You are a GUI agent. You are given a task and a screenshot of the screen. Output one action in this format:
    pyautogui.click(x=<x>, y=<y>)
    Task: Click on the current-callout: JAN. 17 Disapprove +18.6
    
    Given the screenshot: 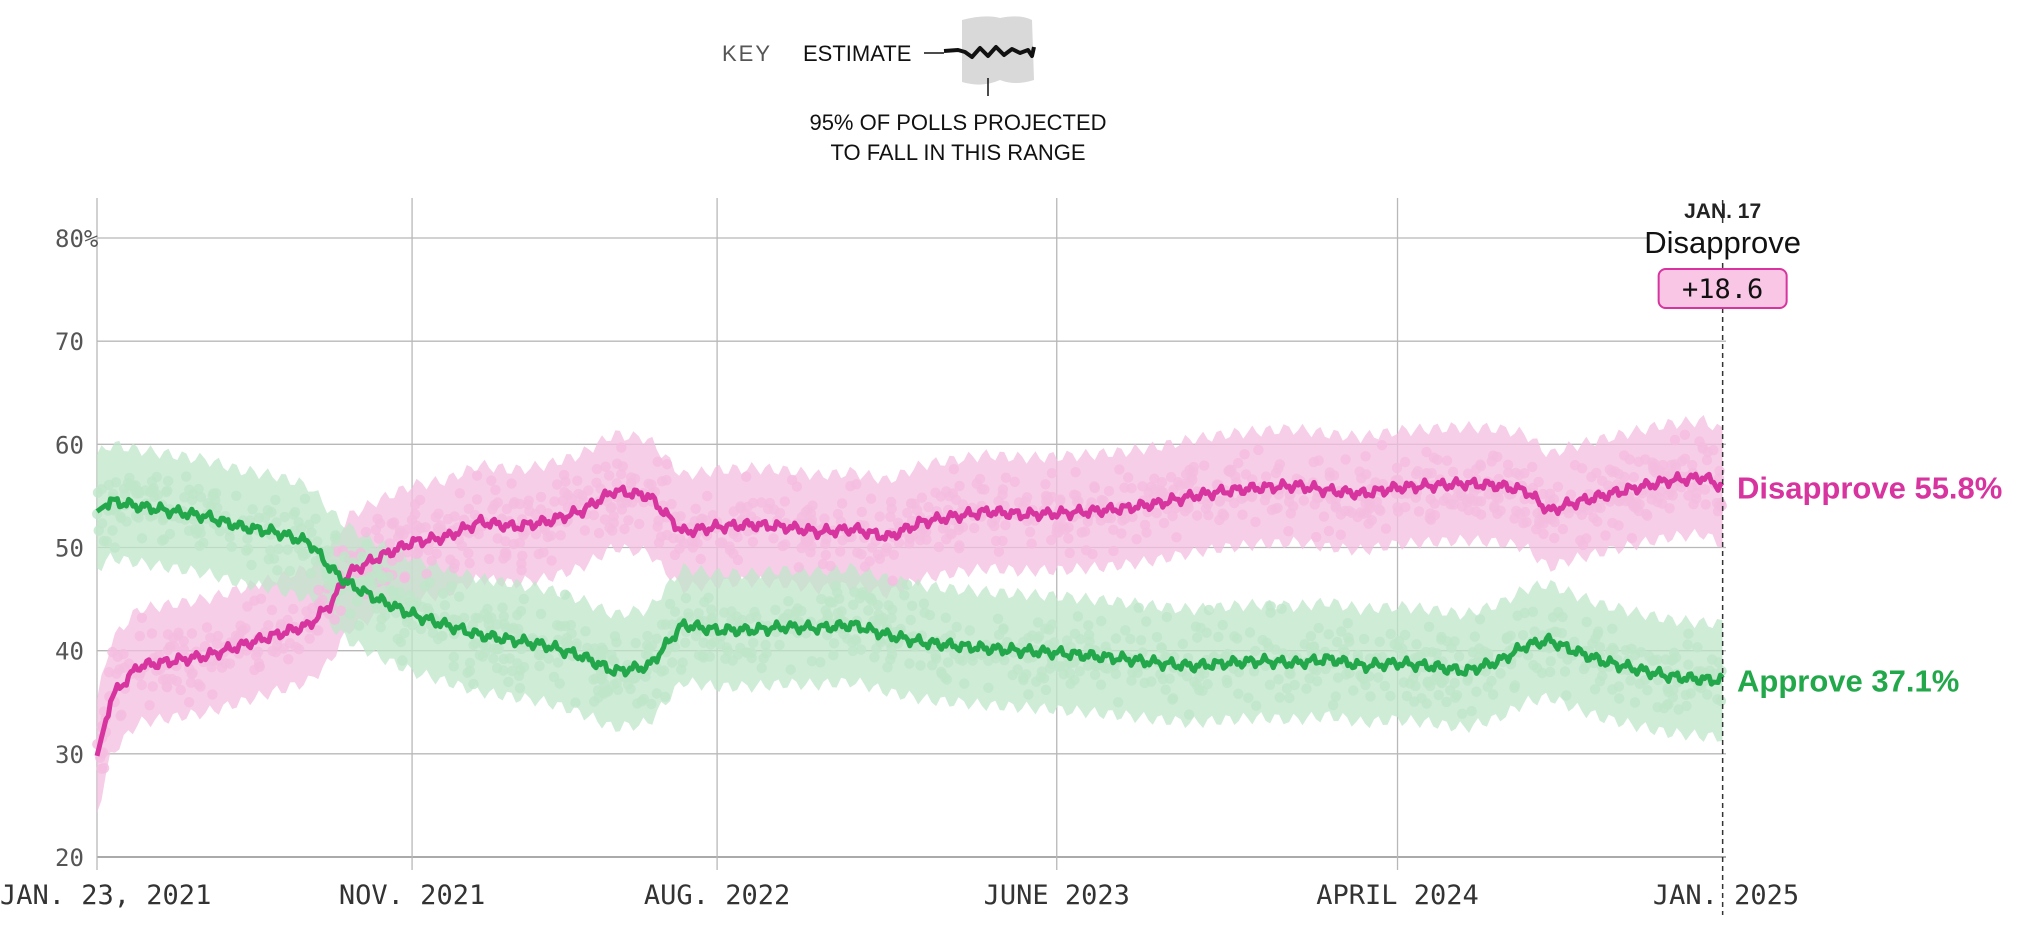 What is the action you would take?
    pyautogui.click(x=1722, y=557)
    